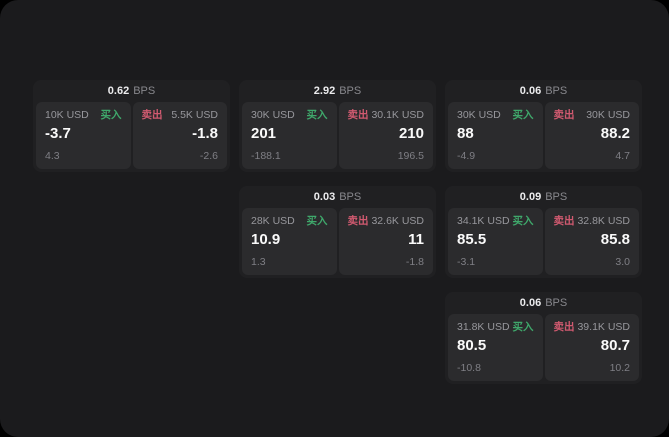  I want to click on sell-tile-top: 卖出 30.1K USD, so click(386, 115).